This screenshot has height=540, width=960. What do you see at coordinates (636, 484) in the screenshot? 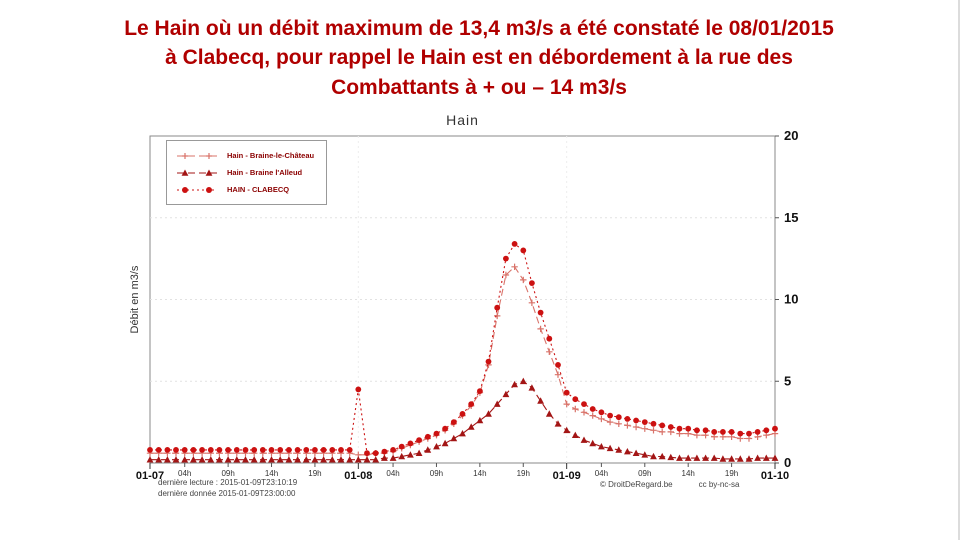
I see `copyright-text: © DroitDeRegard.be` at bounding box center [636, 484].